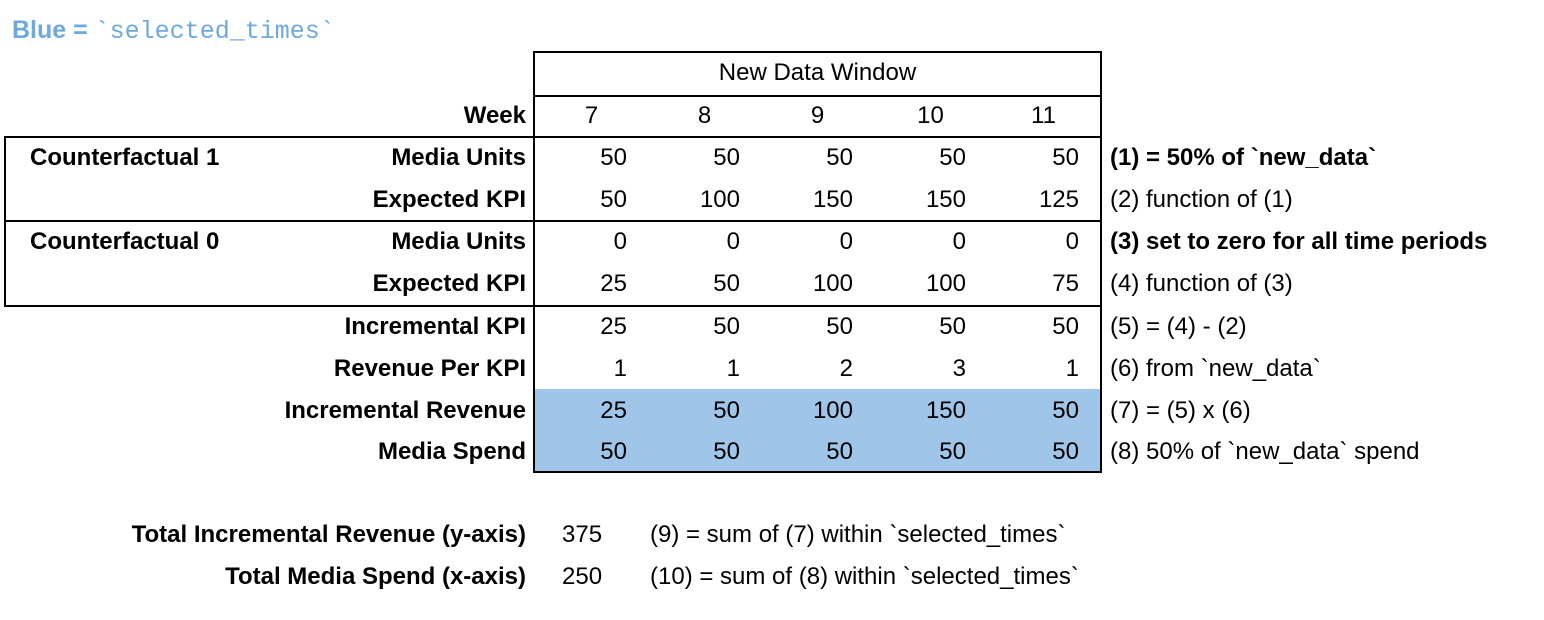  Describe the element at coordinates (1201, 283) in the screenshot. I see `annotation-4: (4) function of (3)` at that location.